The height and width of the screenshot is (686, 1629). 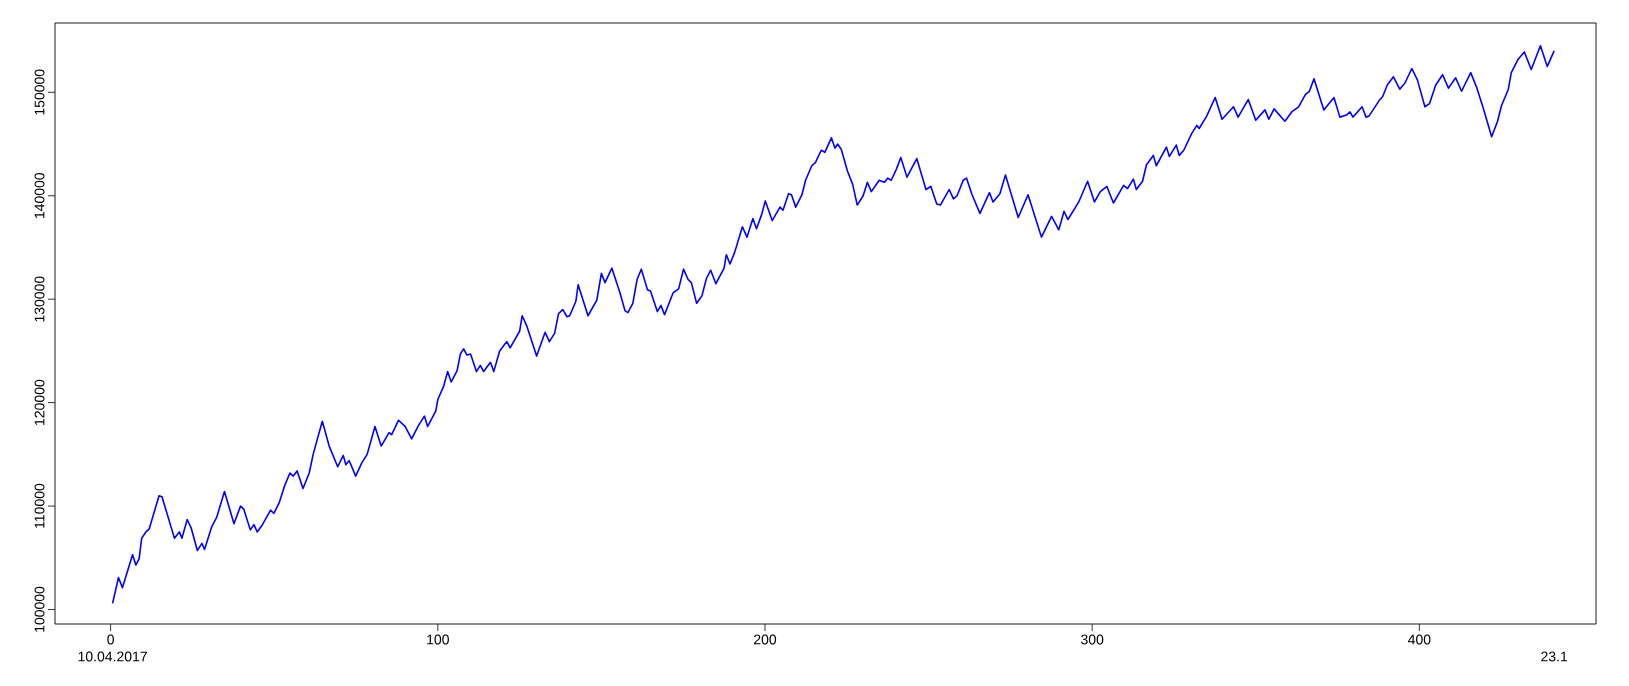 What do you see at coordinates (39, 299) in the screenshot?
I see `y-tick-label: 130000` at bounding box center [39, 299].